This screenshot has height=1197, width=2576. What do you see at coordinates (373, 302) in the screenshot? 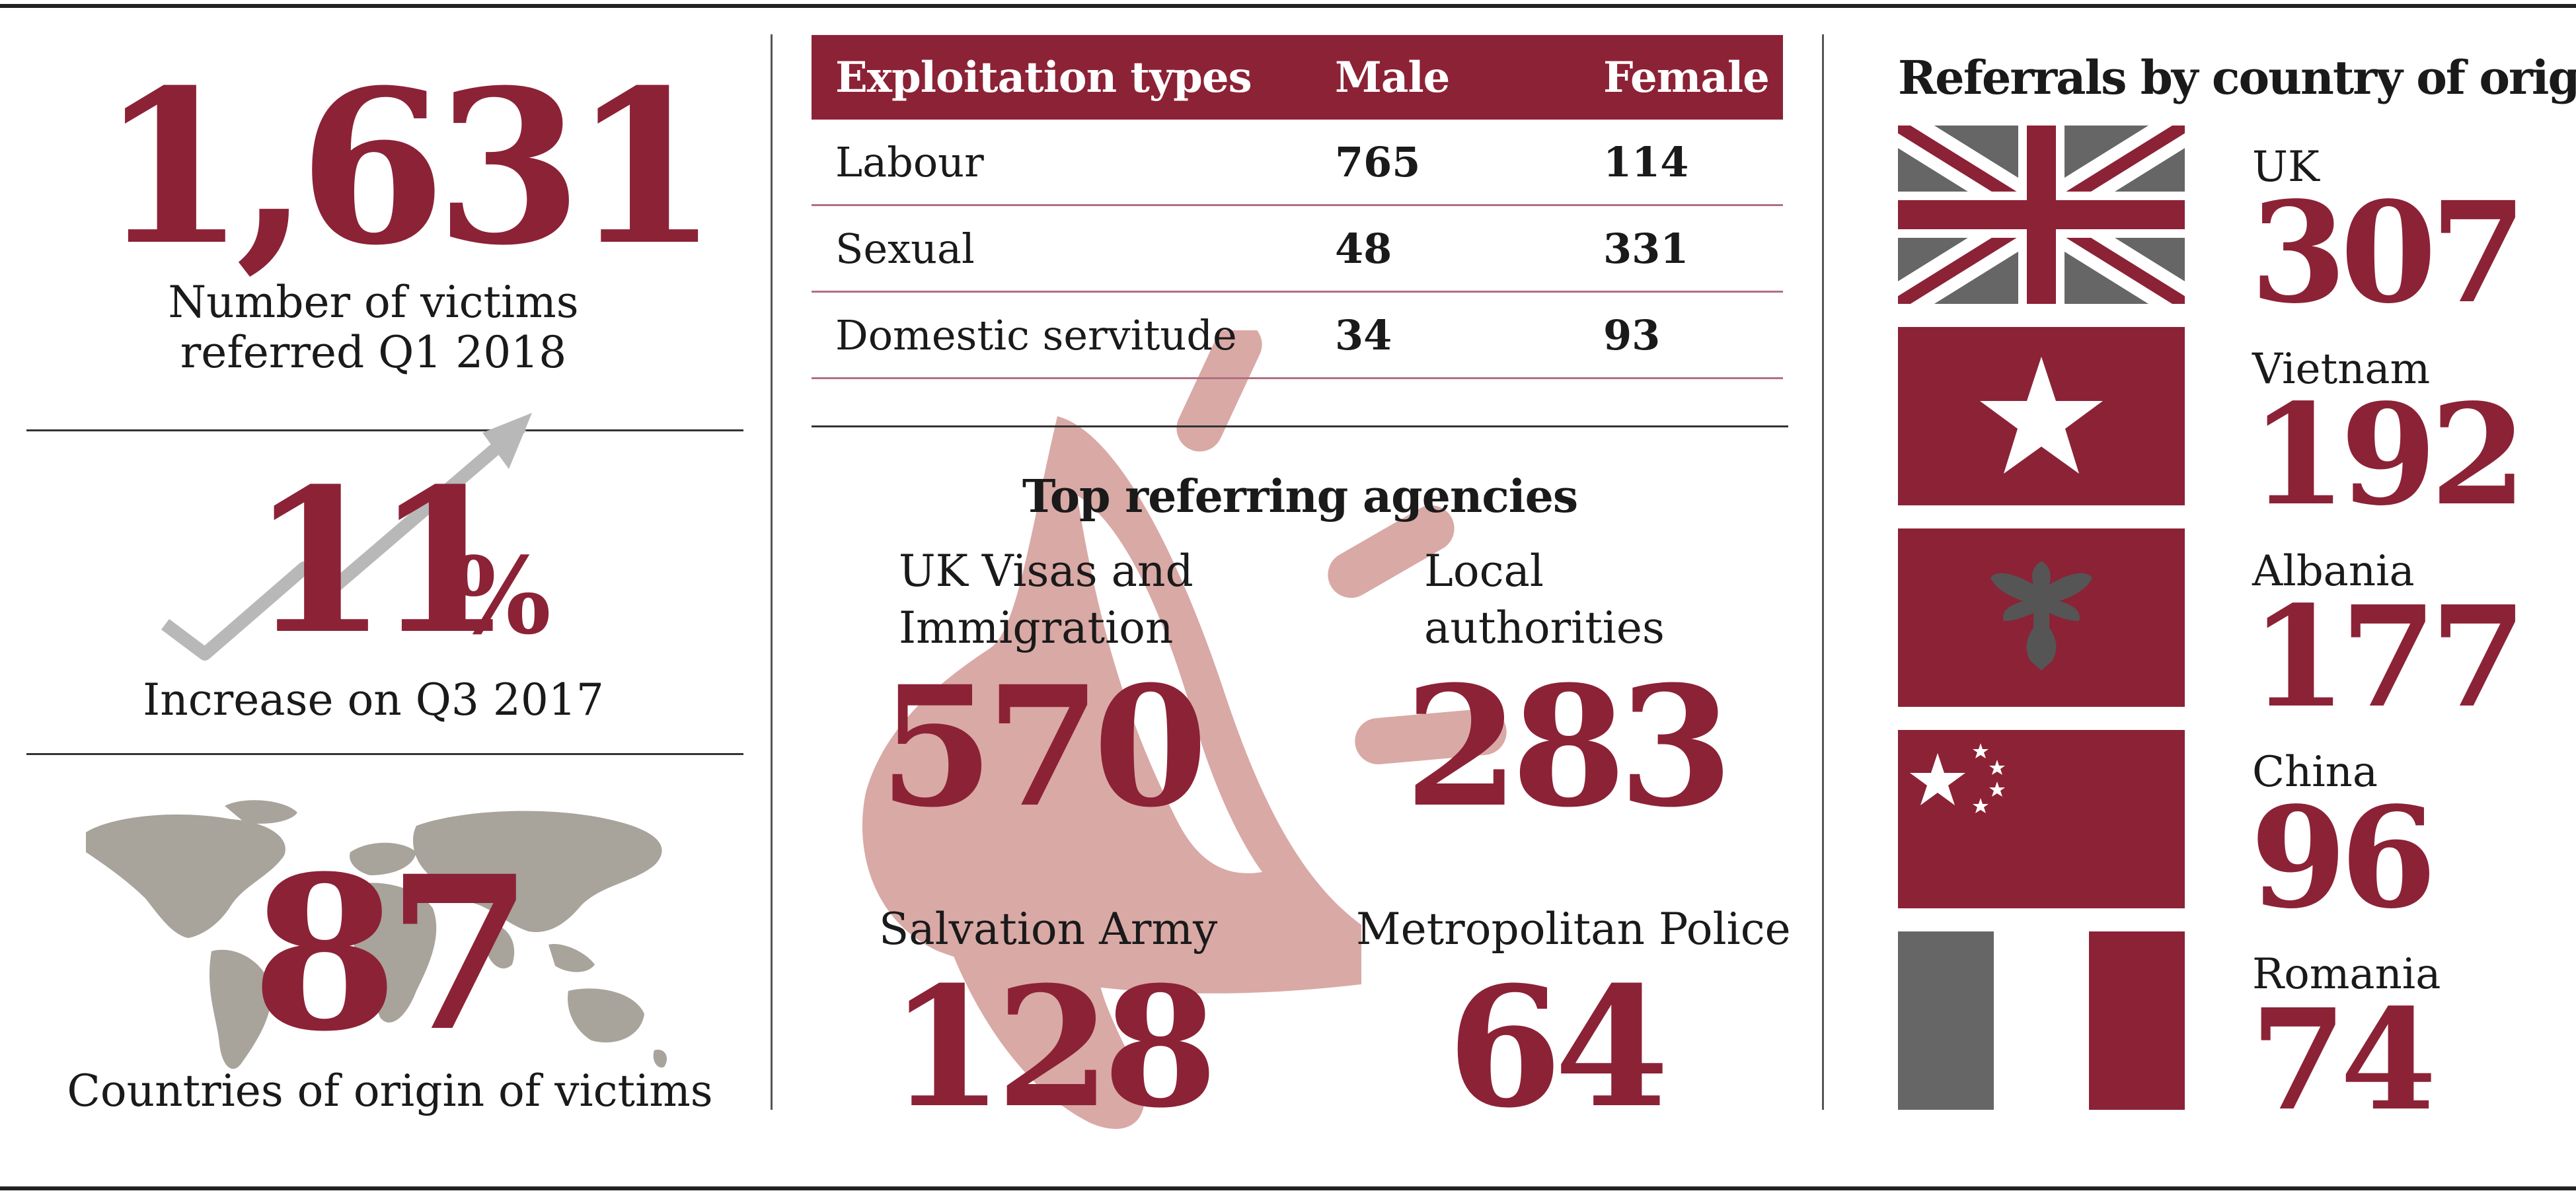
I see `victims-caption-line1: Number of victims` at bounding box center [373, 302].